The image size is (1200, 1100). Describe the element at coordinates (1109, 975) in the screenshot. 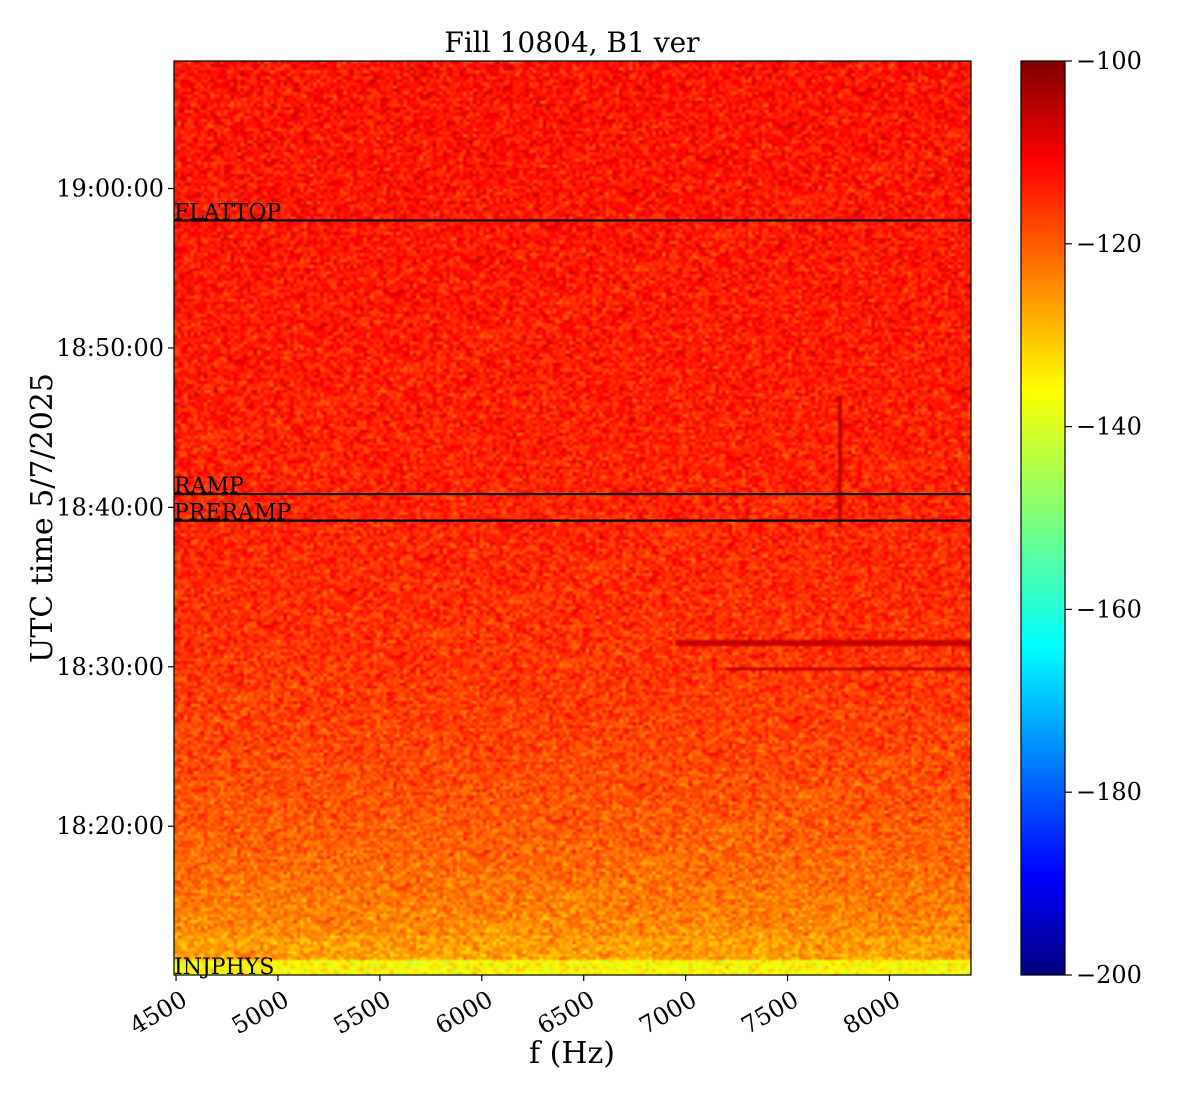

I see `colorbar-tick-label: −200` at that location.